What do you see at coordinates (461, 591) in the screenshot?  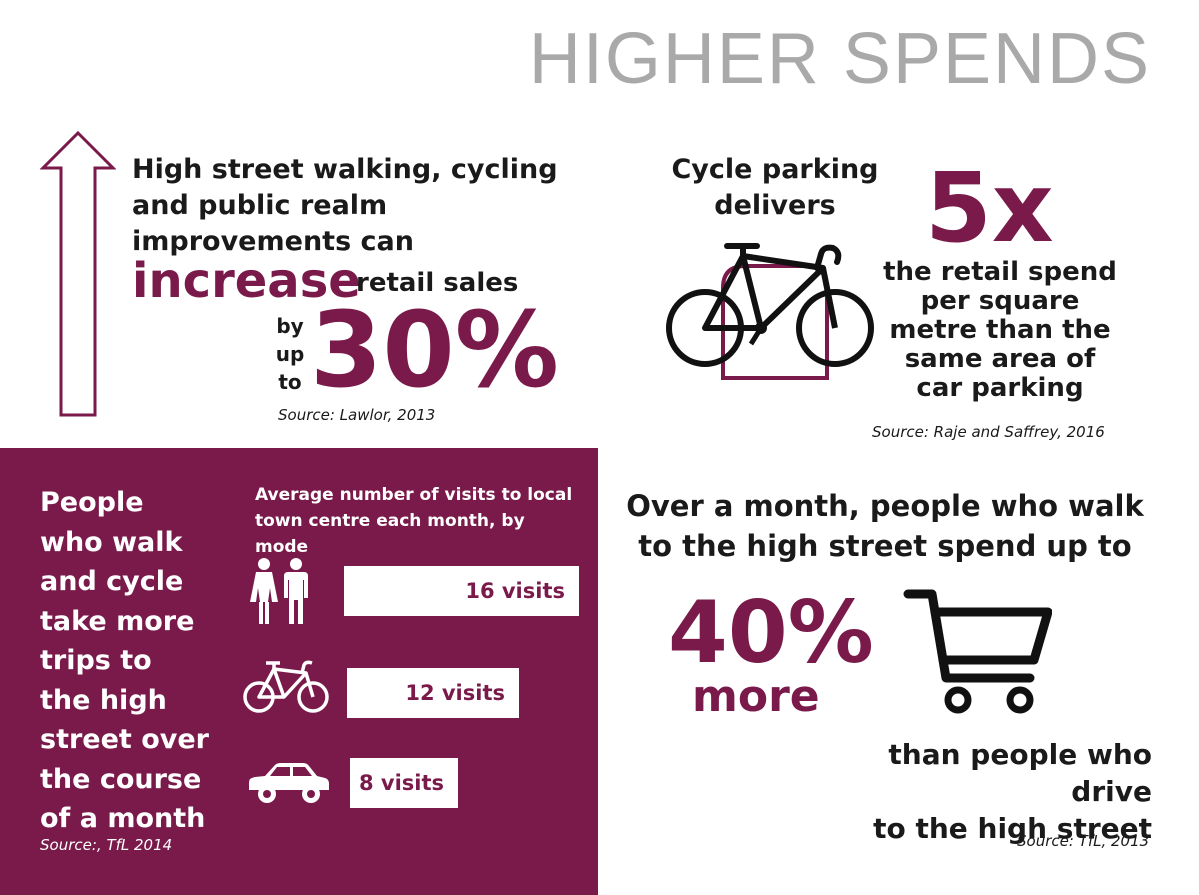 I see `bar-walk: 16 visits` at bounding box center [461, 591].